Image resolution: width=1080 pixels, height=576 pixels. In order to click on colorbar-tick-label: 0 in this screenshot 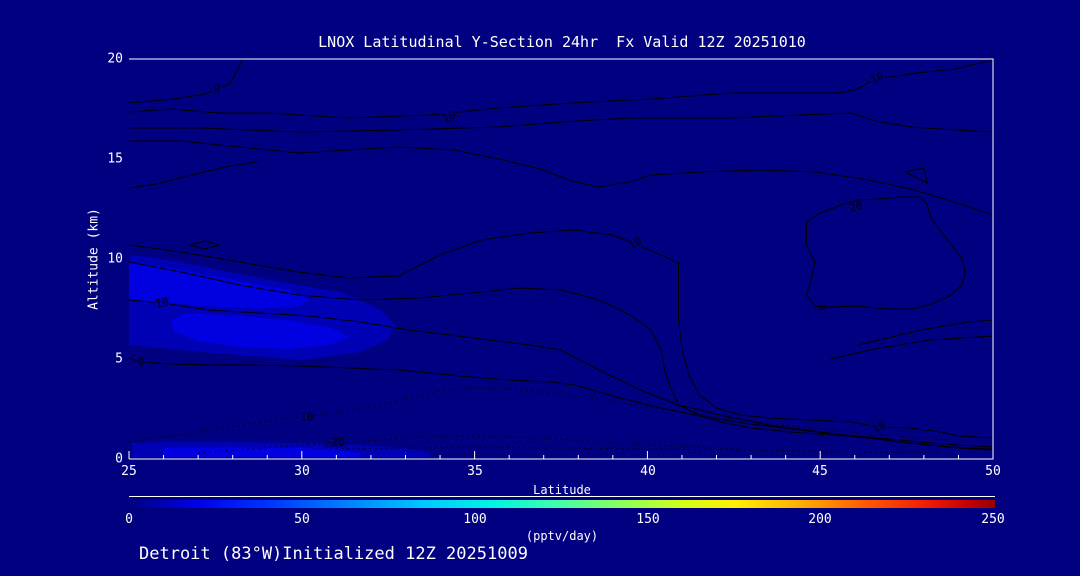, I will do `click(129, 519)`.